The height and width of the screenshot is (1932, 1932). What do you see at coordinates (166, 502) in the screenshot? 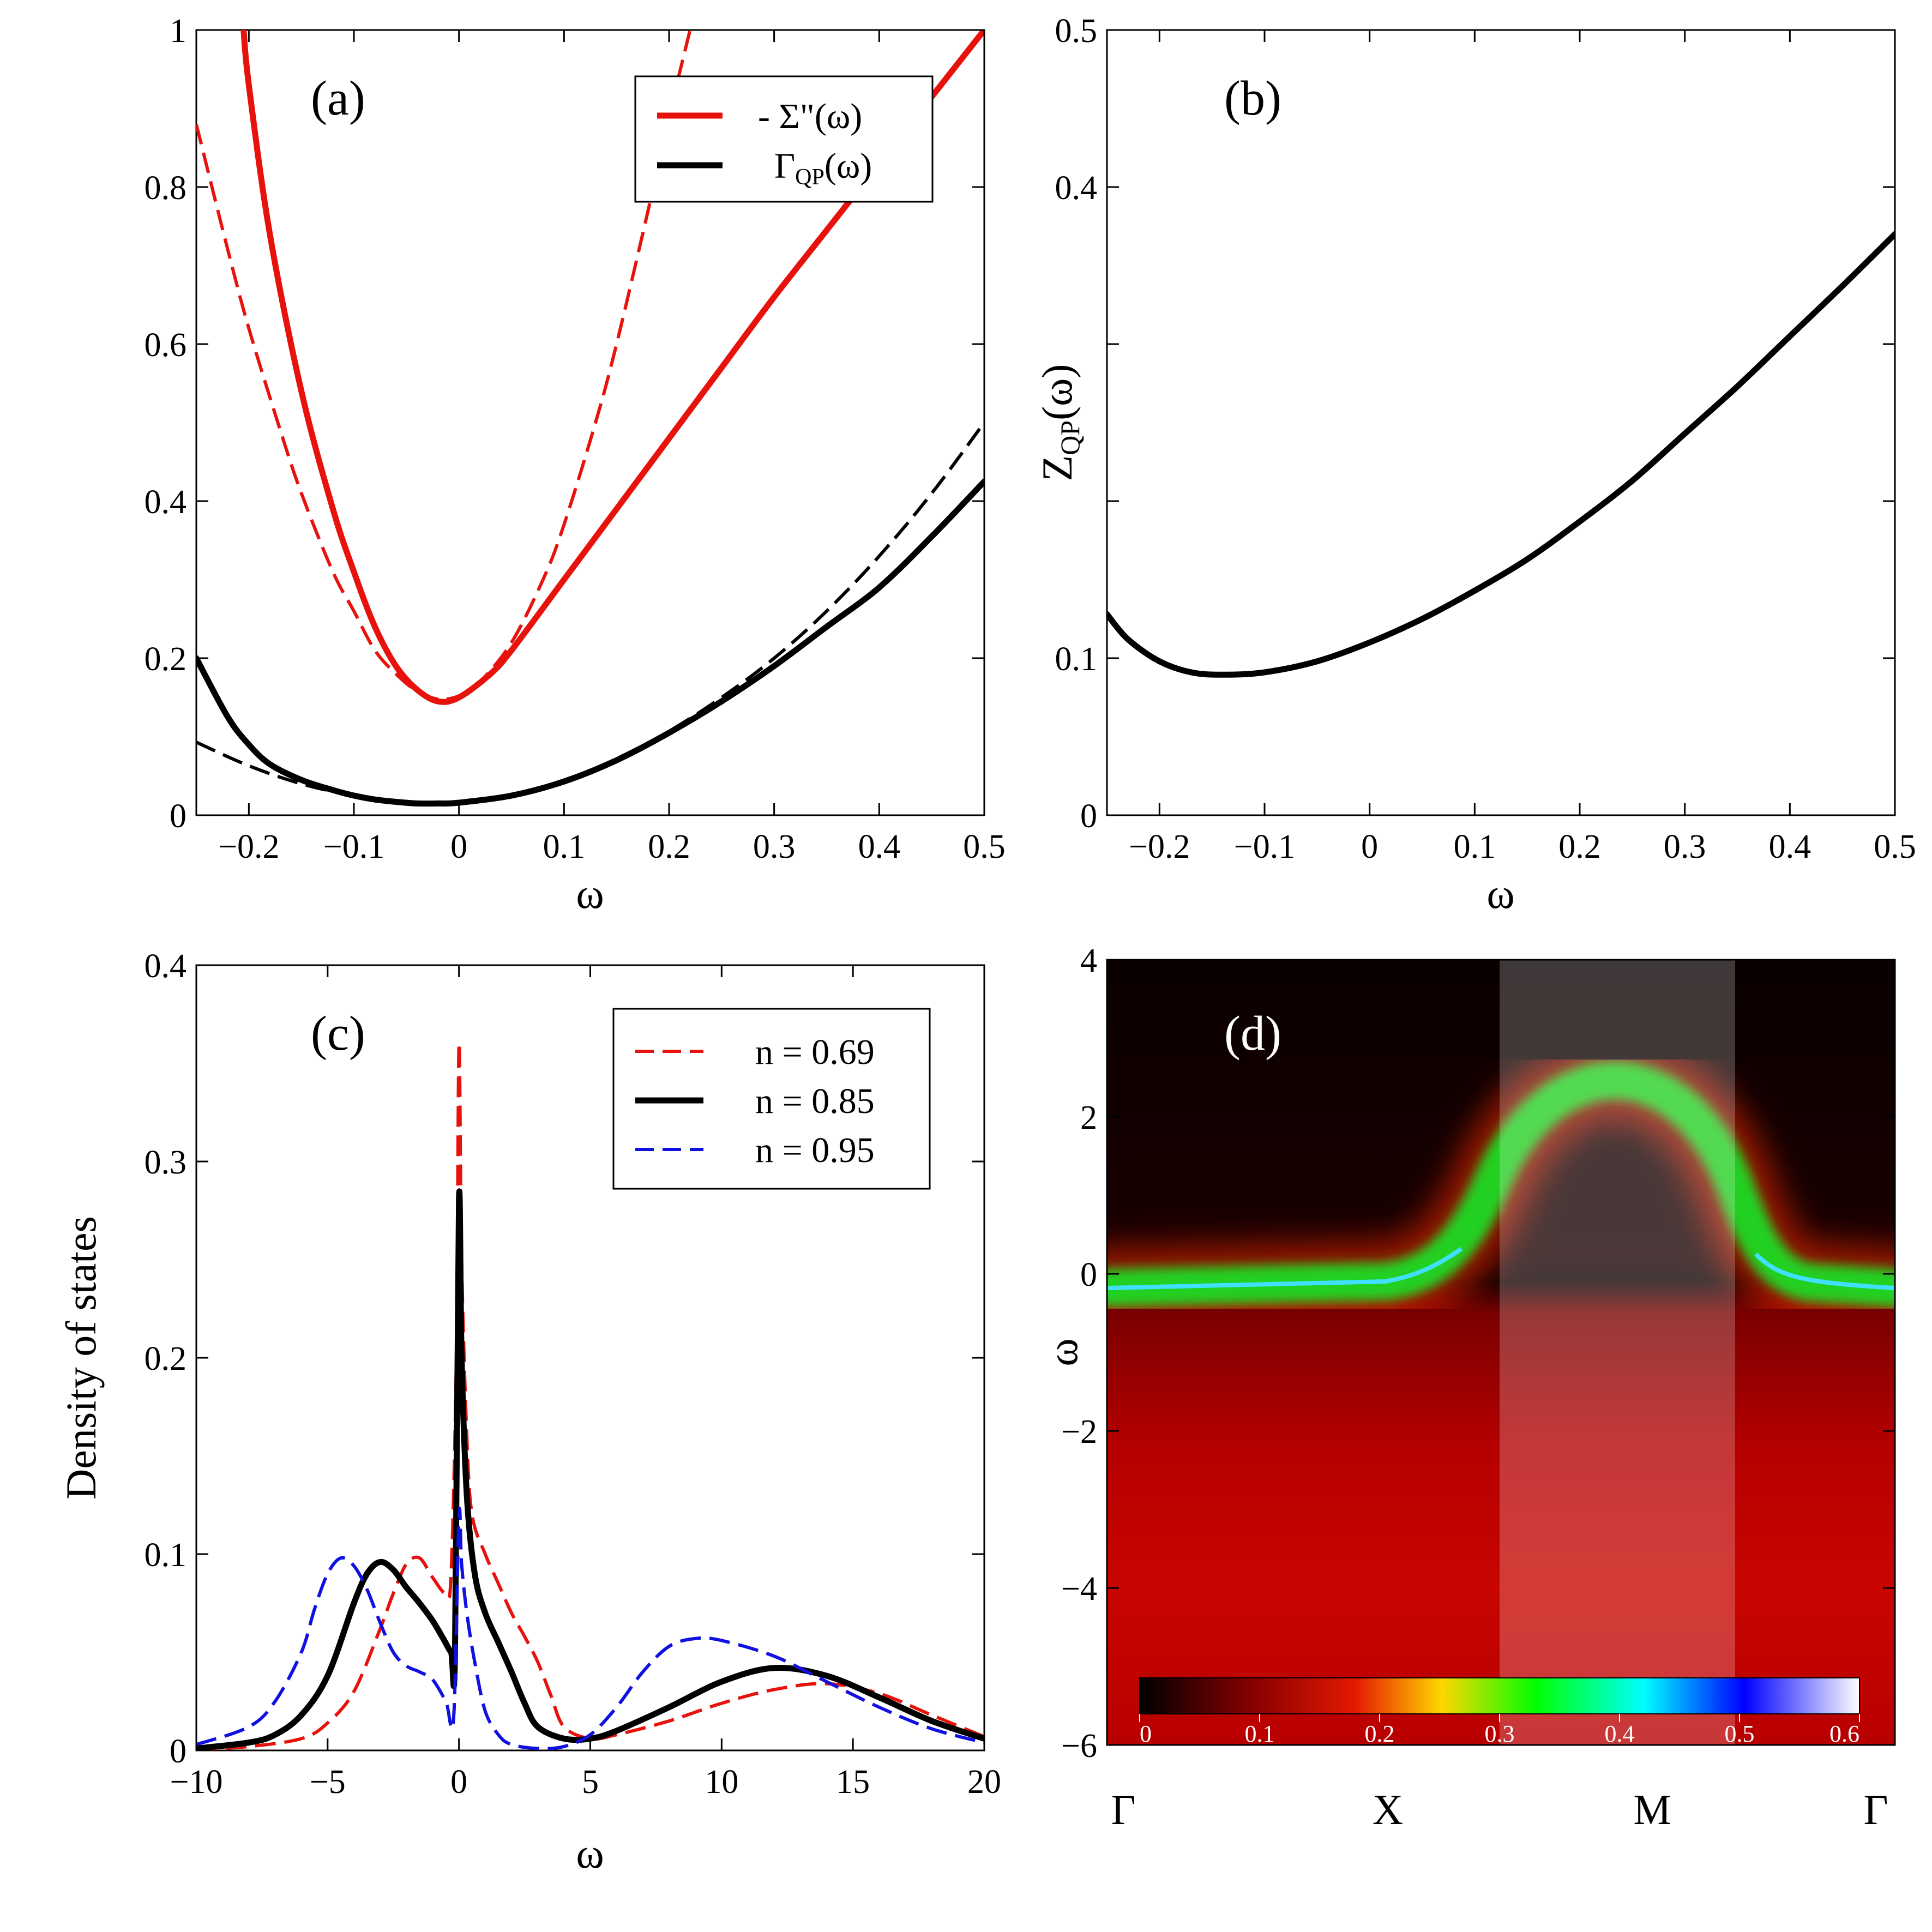
I see `panel-a-ytick-label: 0.4` at bounding box center [166, 502].